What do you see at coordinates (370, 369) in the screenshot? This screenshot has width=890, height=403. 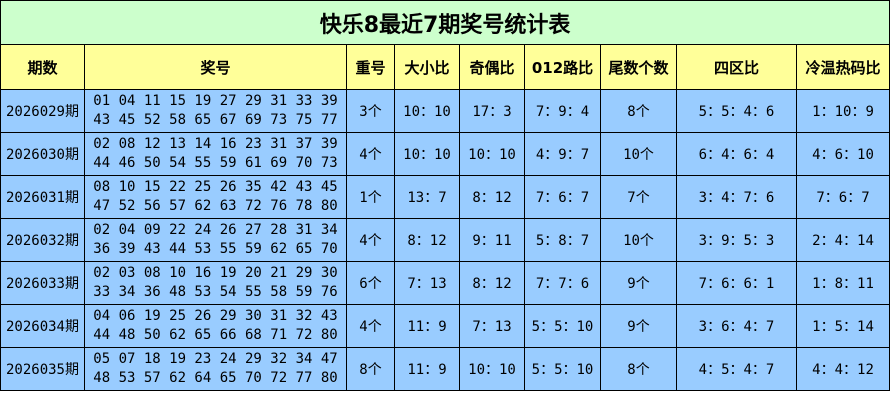 I see `repeat-cell: 8个` at bounding box center [370, 369].